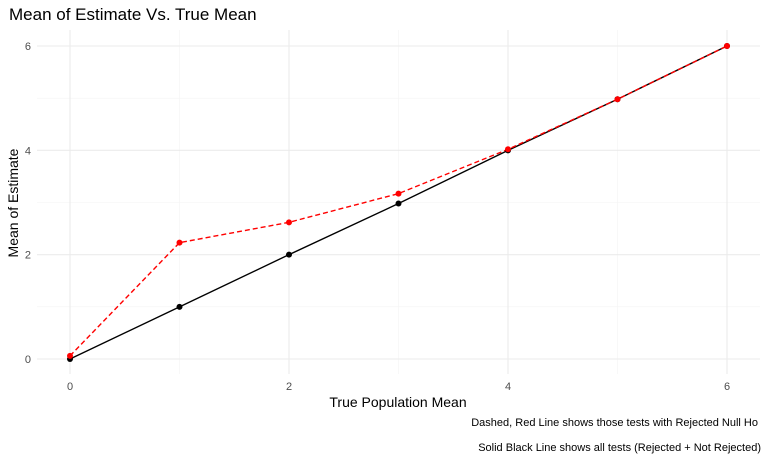 Image resolution: width=768 pixels, height=460 pixels. What do you see at coordinates (28, 360) in the screenshot?
I see `y-tick-label: 0` at bounding box center [28, 360].